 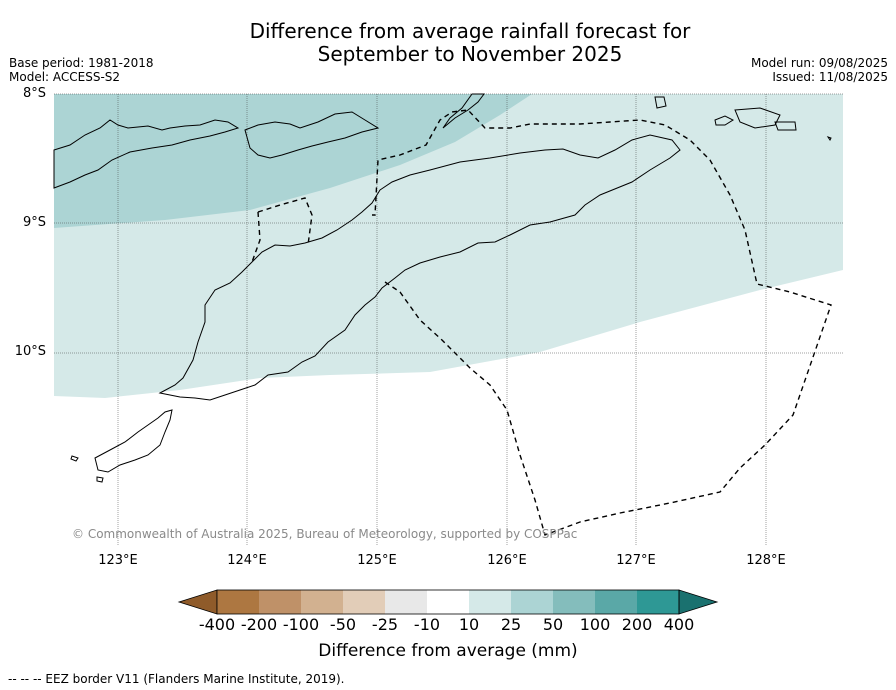 I want to click on lat-label-8s: 8°S, so click(x=34, y=93).